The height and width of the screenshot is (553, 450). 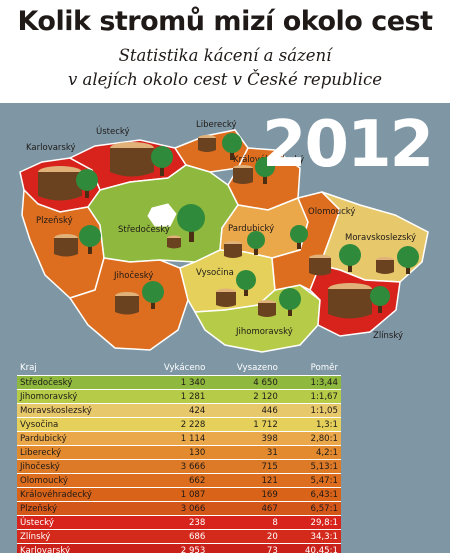 I want to click on table-cell-vysazeno: 4 650, so click(x=244, y=382).